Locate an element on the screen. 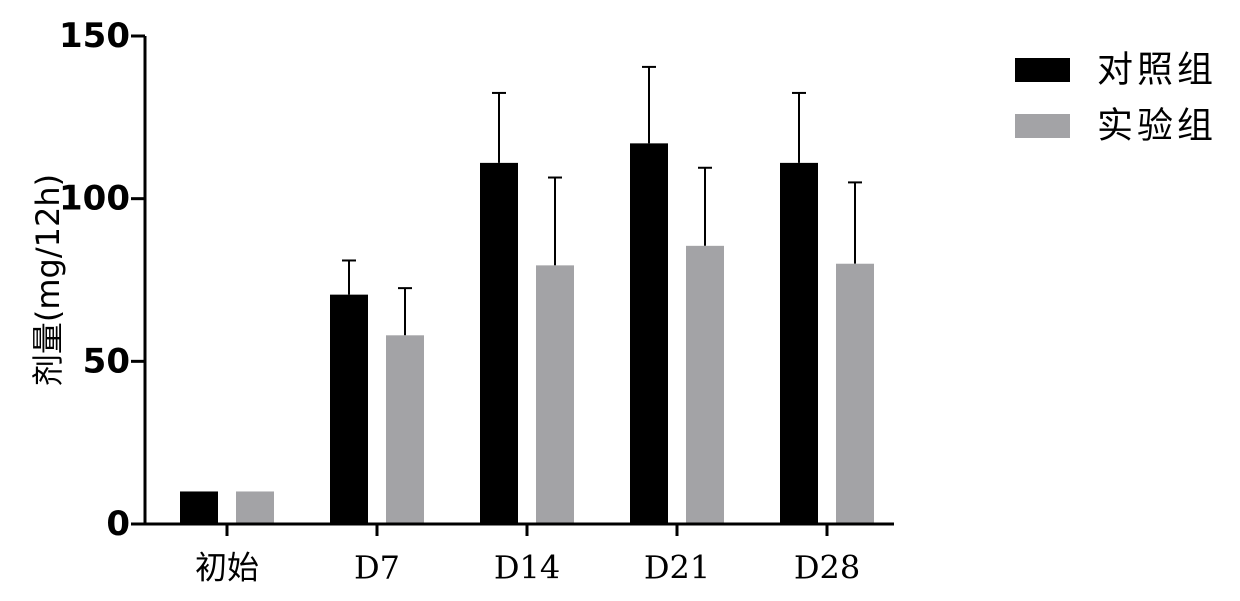 This screenshot has width=1240, height=601. legend-label-control: 对照组 is located at coordinates (1157, 70).